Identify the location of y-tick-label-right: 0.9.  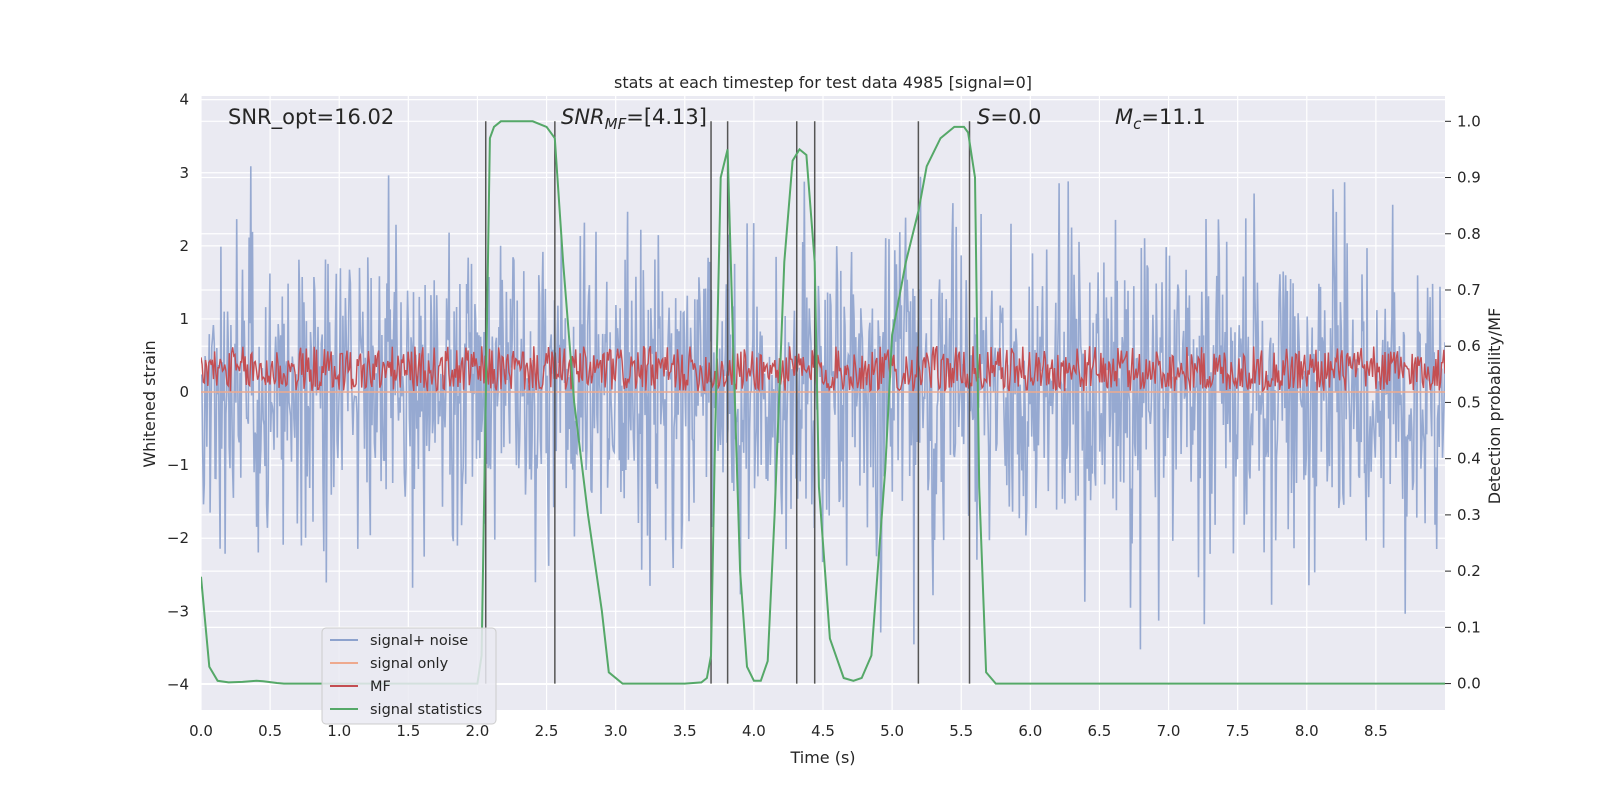
(1469, 178).